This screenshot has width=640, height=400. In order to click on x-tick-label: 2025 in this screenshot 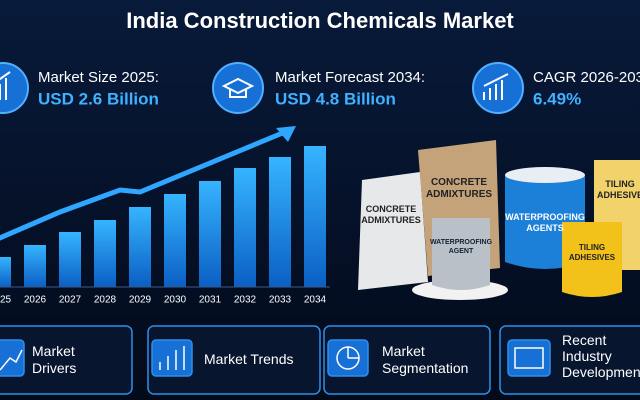, I will do `click(6, 300)`.